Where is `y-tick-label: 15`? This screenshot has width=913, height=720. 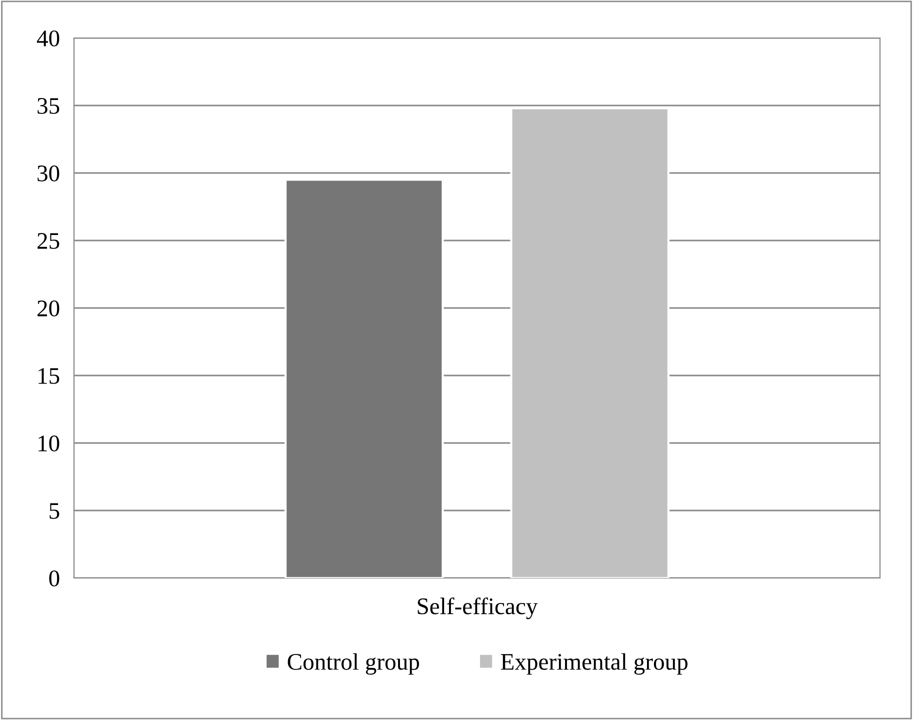 y-tick-label: 15 is located at coordinates (49, 376).